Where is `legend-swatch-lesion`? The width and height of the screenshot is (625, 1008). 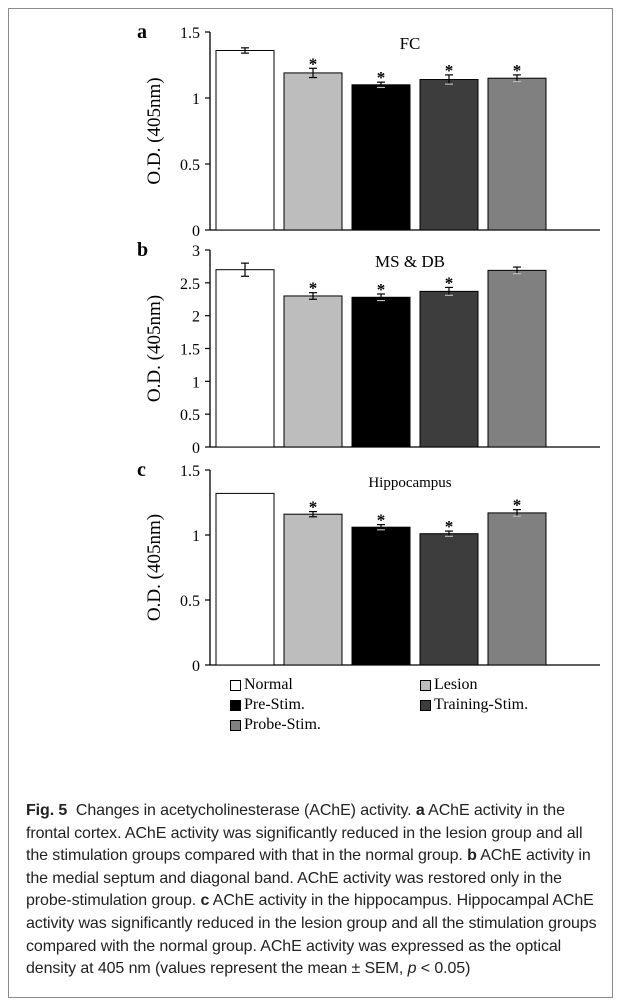 legend-swatch-lesion is located at coordinates (425, 685).